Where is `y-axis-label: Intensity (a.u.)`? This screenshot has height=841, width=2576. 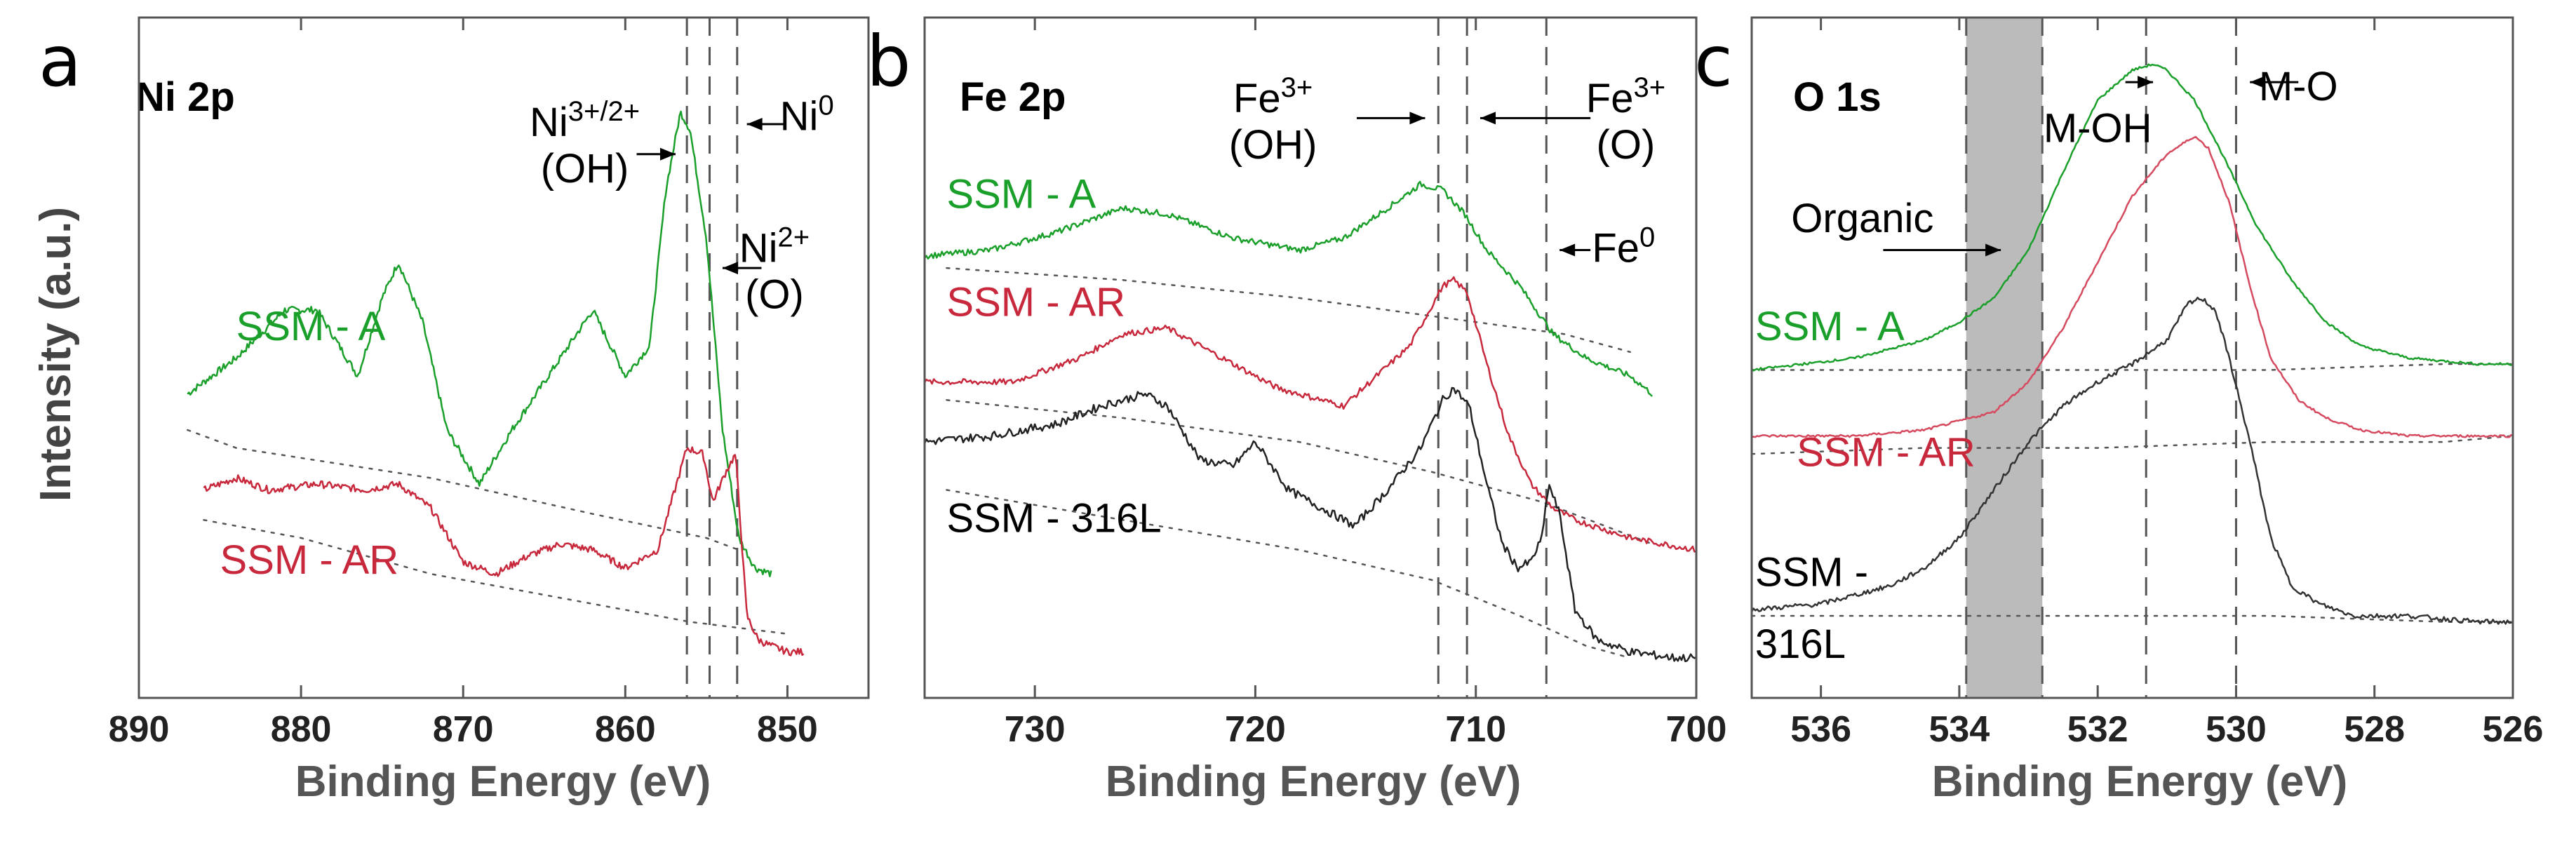 y-axis-label: Intensity (a.u.) is located at coordinates (56, 354).